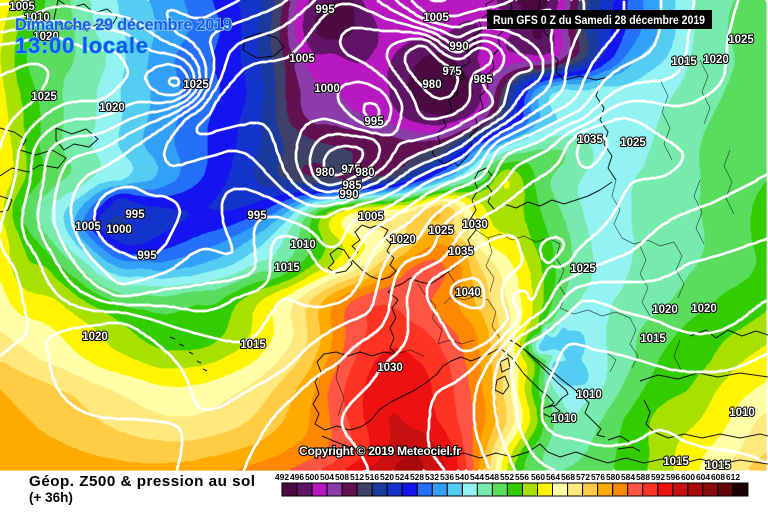  I want to click on svg-text: 536, so click(447, 477).